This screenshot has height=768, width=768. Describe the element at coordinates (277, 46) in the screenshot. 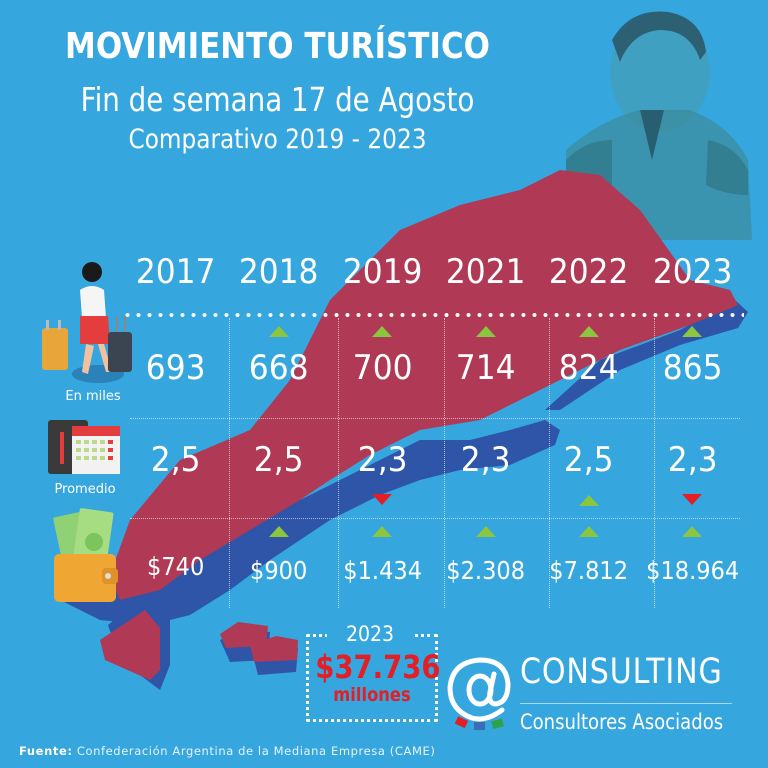

I see `page-title: MOVIMIENTO TURÍSTICO` at that location.